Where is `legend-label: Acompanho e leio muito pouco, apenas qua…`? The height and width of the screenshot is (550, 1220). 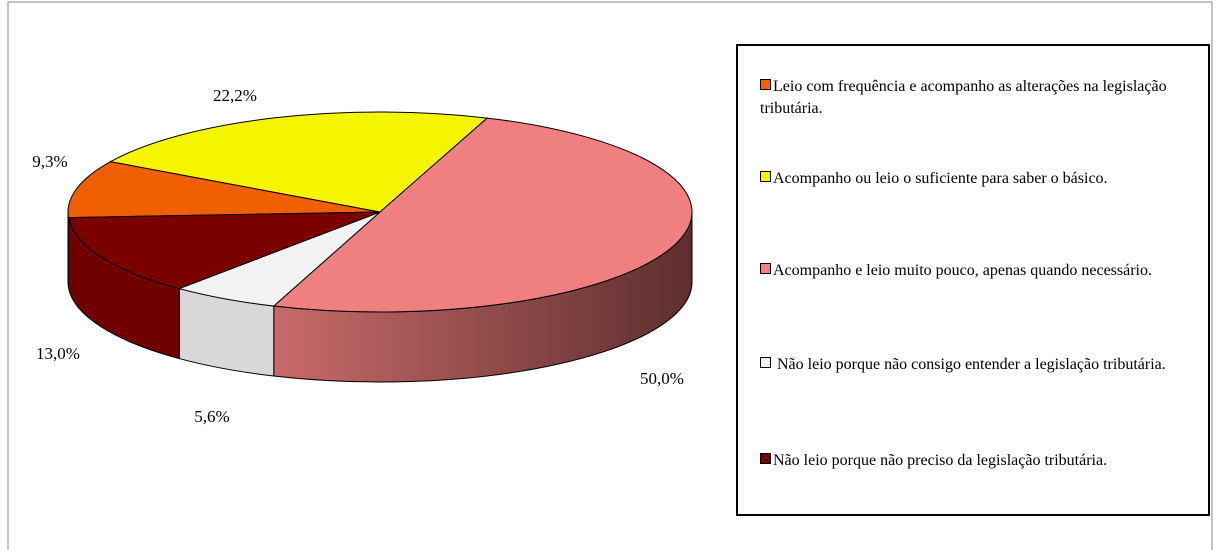 legend-label: Acompanho e leio muito pouco, apenas qua… is located at coordinates (962, 270).